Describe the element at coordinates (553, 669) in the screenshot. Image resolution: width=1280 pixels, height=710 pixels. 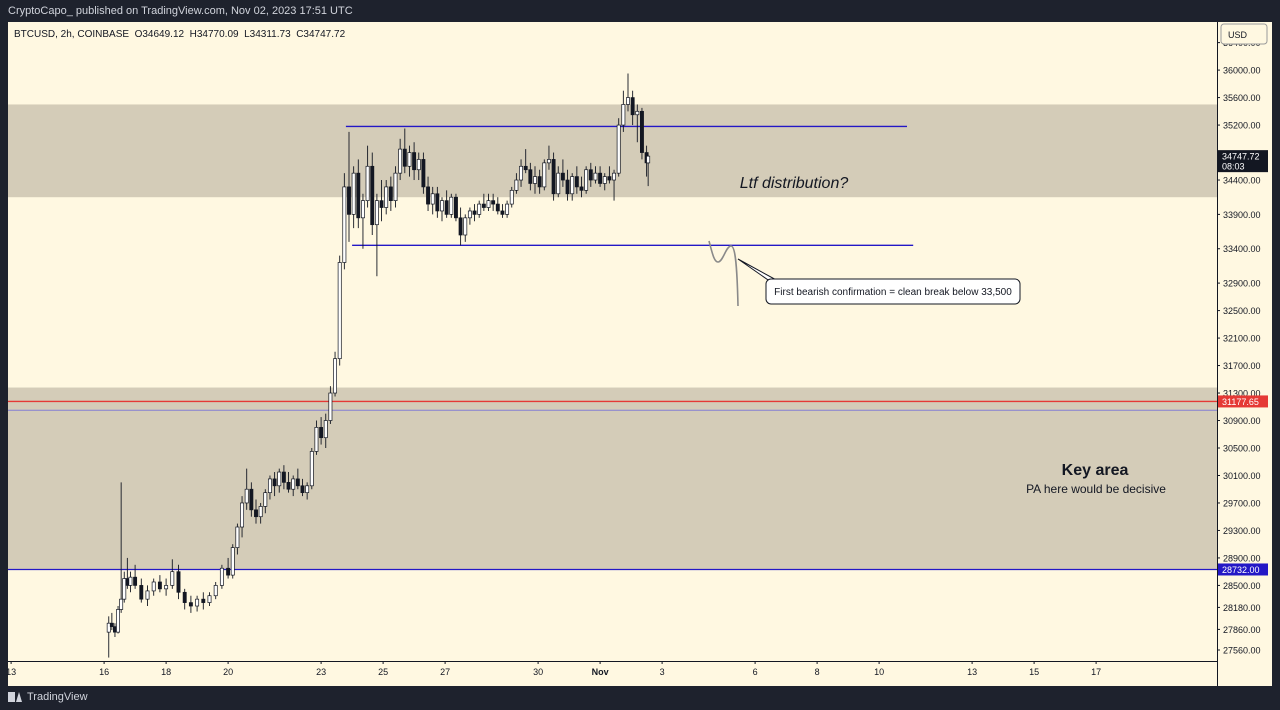
I see `time-axis: 13 16 18 20 23 25 27 30 Nov 3 6 8 10 13 15 17` at that location.